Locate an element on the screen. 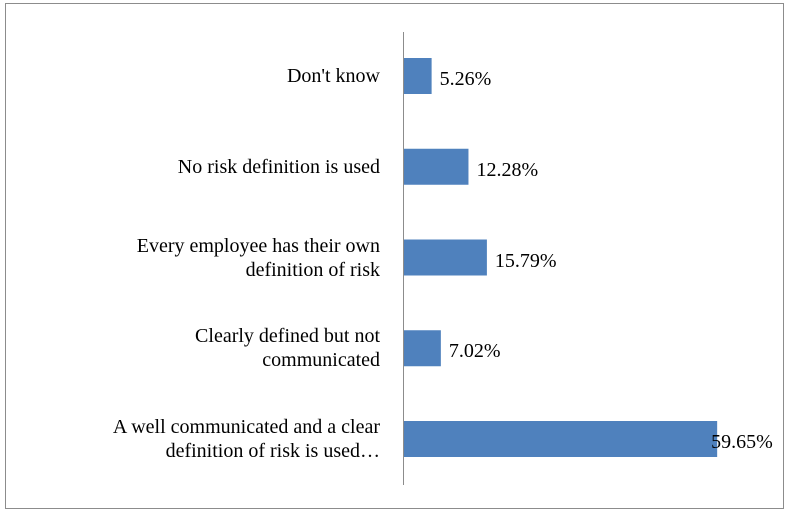  value-label: 59.65% is located at coordinates (742, 442).